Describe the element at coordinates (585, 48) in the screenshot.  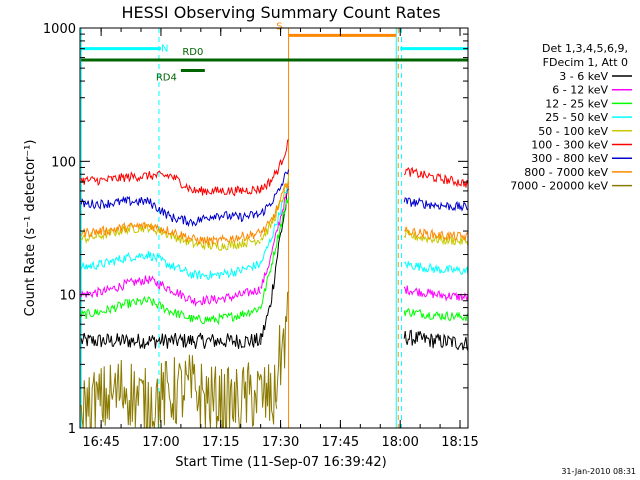
I see `legend-header: Det 1,3,4,5,6,9,` at that location.